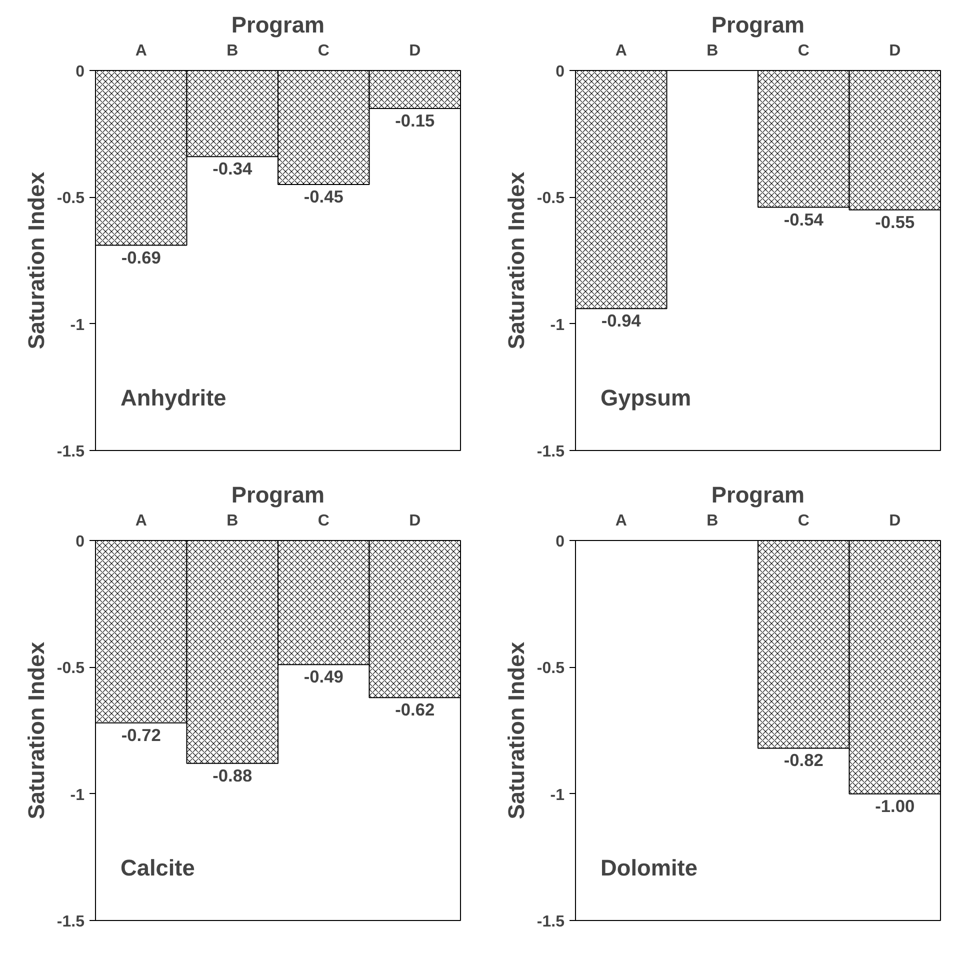 The image size is (978, 961). What do you see at coordinates (324, 196) in the screenshot?
I see `data-label: -0.45` at bounding box center [324, 196].